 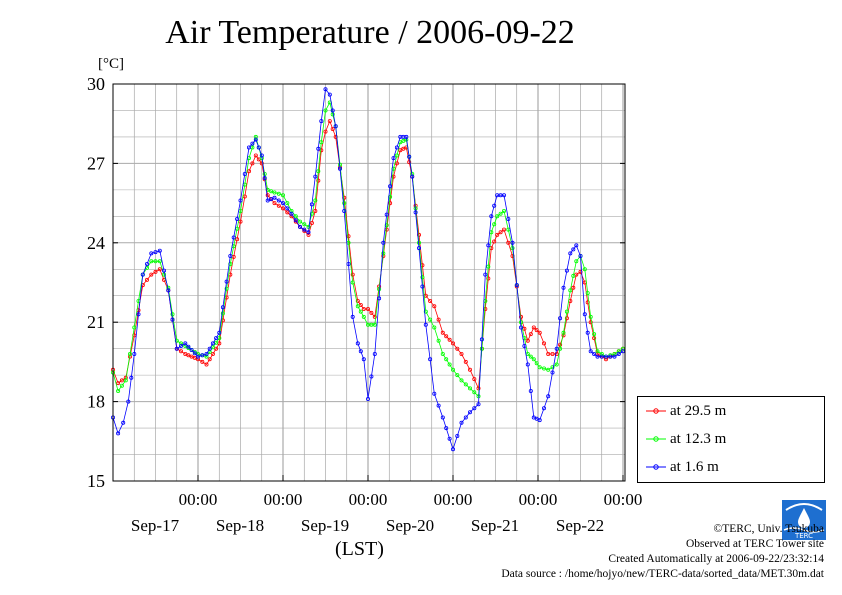 I want to click on legend-label: at 29.5 m, so click(x=698, y=411).